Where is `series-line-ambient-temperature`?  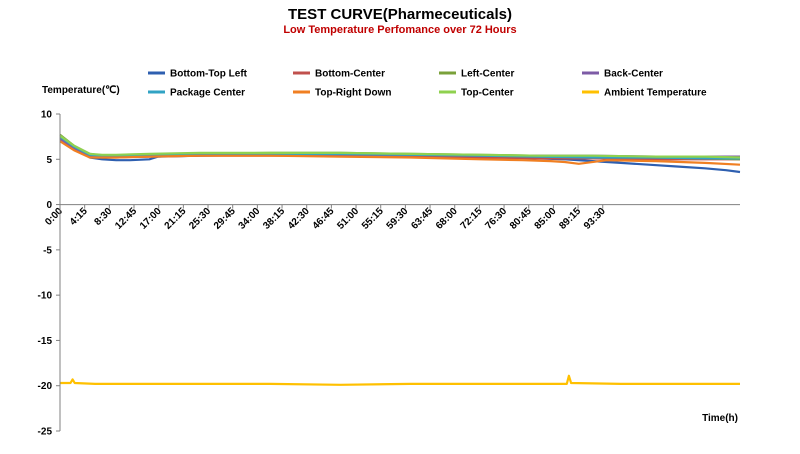
series-line-ambient-temperature is located at coordinates (400, 380).